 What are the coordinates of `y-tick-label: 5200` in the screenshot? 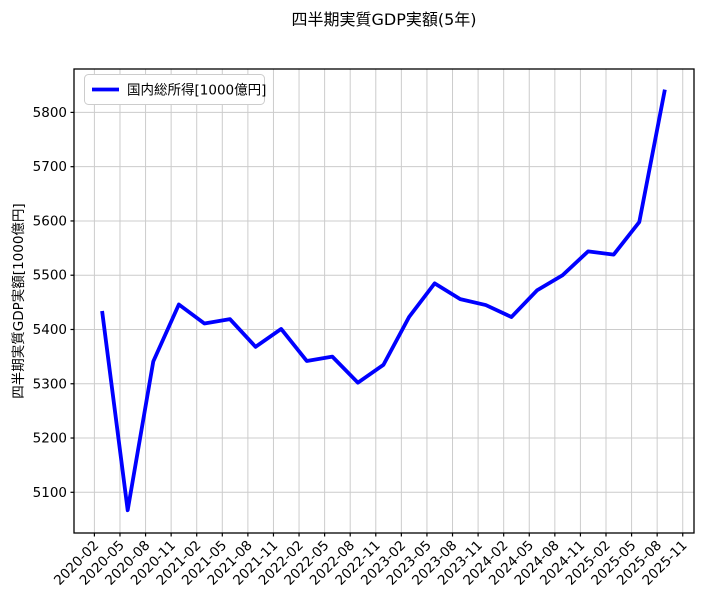 It's located at (50, 439).